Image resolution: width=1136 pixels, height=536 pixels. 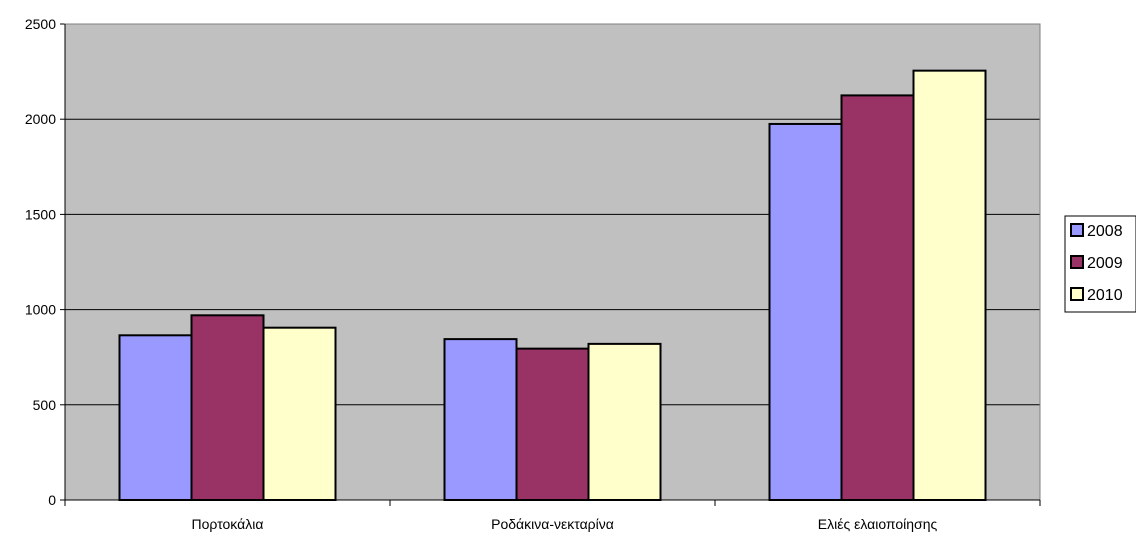 I want to click on legend: 2008 2009 2010, so click(x=1100, y=264).